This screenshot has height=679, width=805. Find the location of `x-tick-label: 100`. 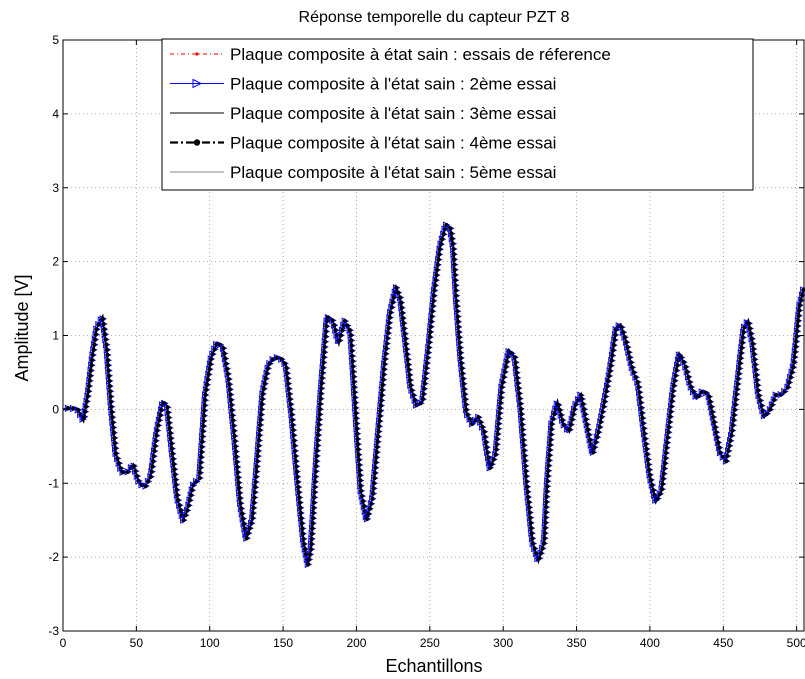

x-tick-label: 100 is located at coordinates (210, 643).